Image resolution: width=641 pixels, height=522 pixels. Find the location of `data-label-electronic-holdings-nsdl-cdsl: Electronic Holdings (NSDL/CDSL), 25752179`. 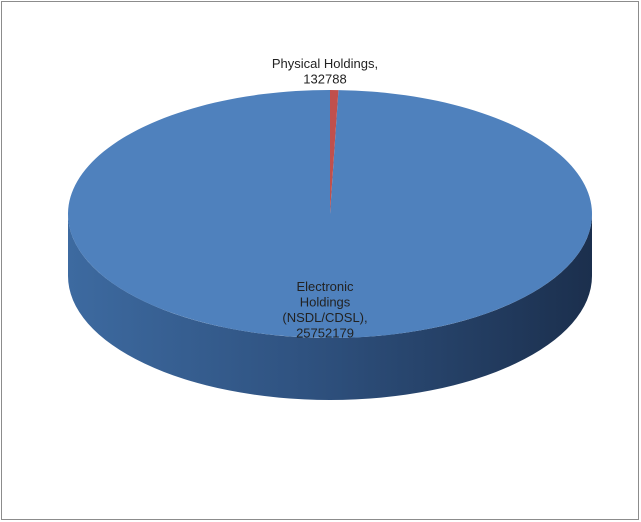

data-label-electronic-holdings-nsdl-cdsl: Electronic Holdings (NSDL/CDSL), 25752179 is located at coordinates (324, 310).